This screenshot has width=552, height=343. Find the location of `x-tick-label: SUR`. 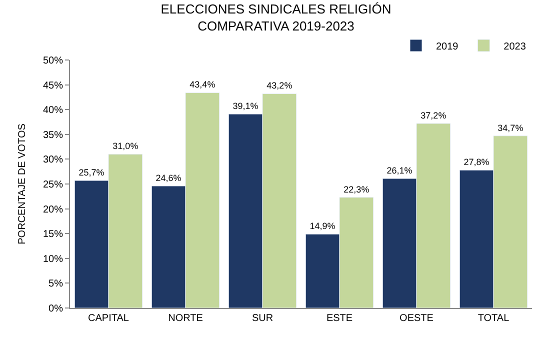

x-tick-label: SUR is located at coordinates (263, 318).